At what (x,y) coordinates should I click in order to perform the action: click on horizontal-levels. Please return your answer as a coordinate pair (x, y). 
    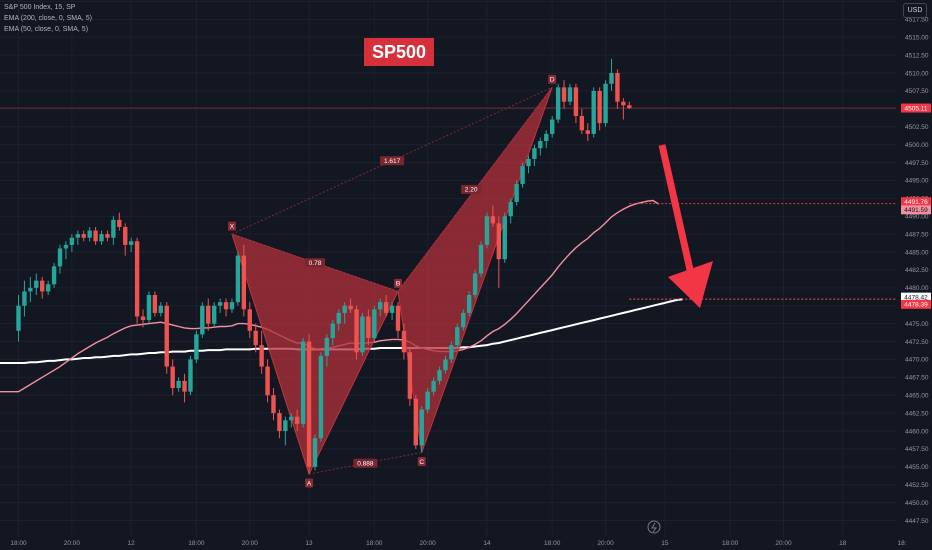
    Looking at the image, I should click on (762, 251).